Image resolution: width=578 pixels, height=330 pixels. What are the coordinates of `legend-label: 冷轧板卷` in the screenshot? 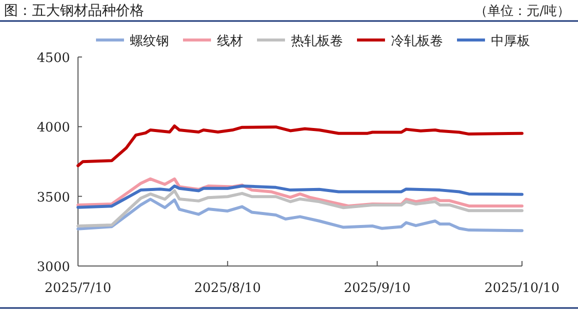 It's located at (417, 41).